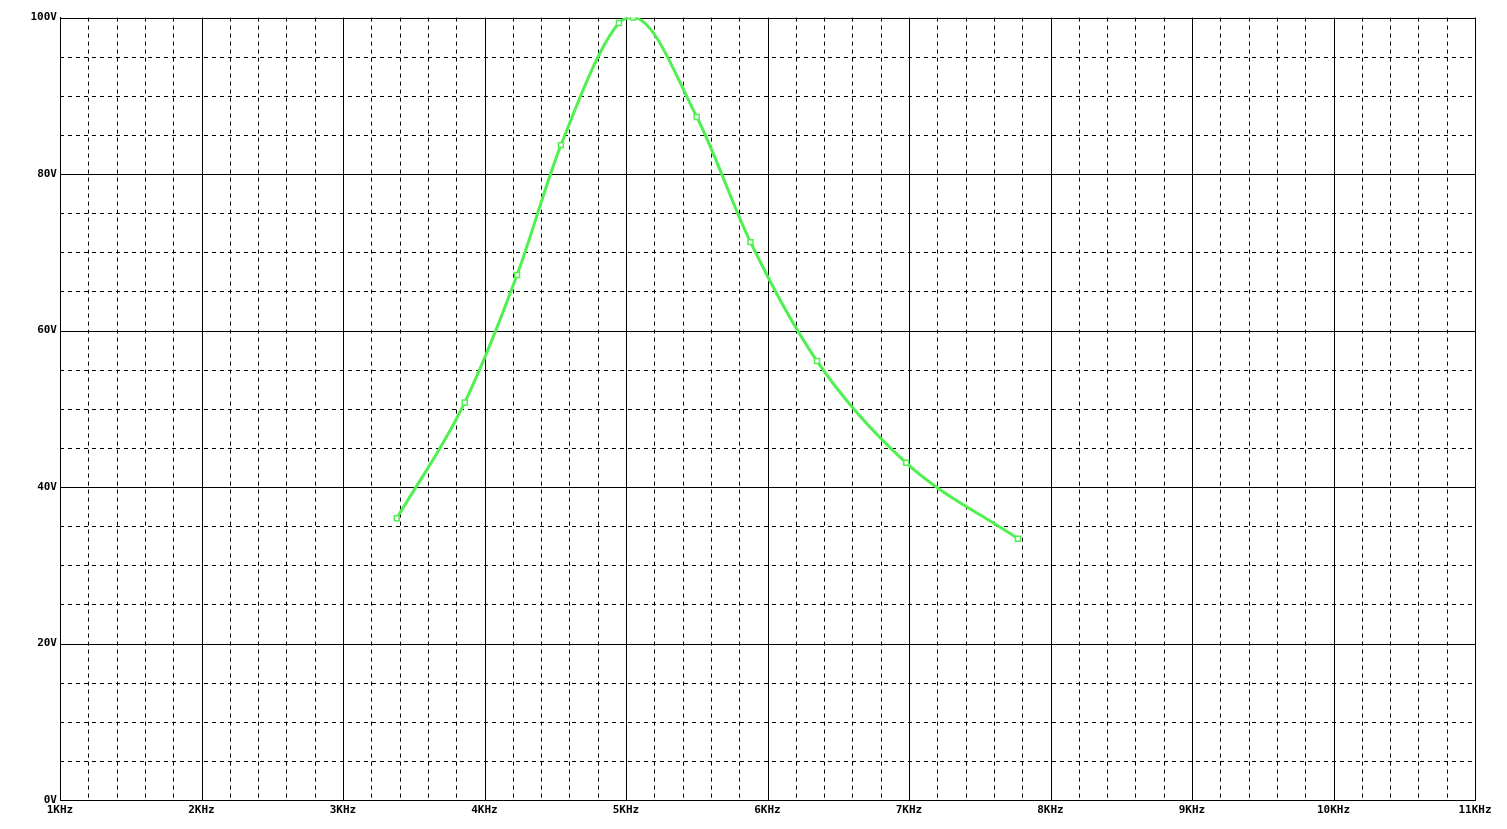 Image resolution: width=1507 pixels, height=829 pixels. Describe the element at coordinates (47, 330) in the screenshot. I see `y-tick-label: 60V` at that location.